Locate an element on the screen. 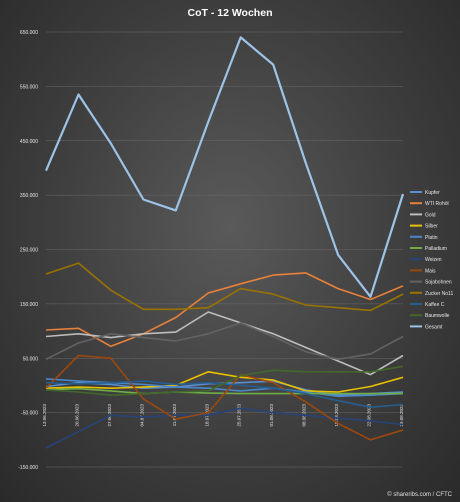 This screenshot has width=460, height=502. chart-title: CoT - 12 Wochen is located at coordinates (230, 13).